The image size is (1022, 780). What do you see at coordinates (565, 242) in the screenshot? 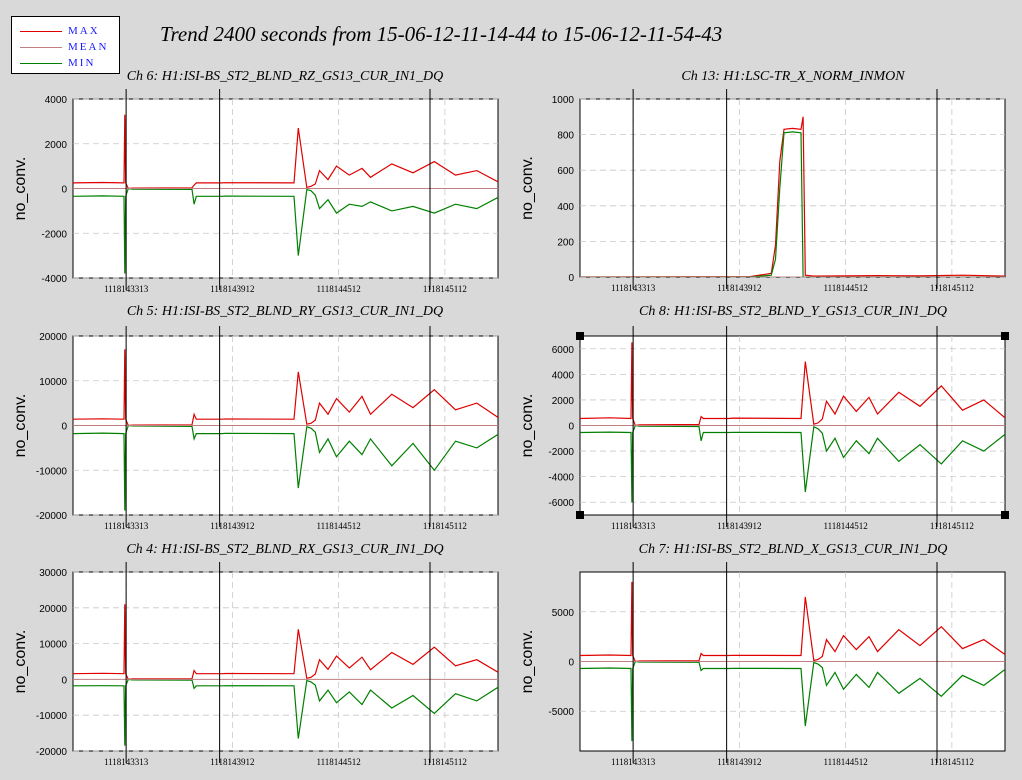
I see `y-tick-label: 200` at bounding box center [565, 242].